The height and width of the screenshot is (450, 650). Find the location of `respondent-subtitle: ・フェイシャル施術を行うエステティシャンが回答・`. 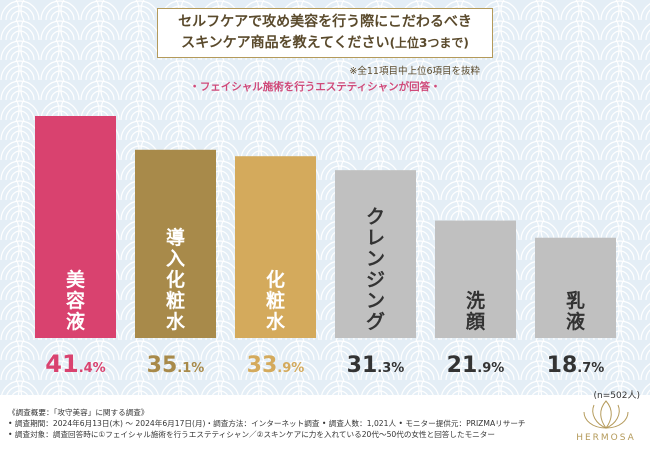

respondent-subtitle: ・フェイシャル施術を行うエステティシャンが回答・ is located at coordinates (315, 86).